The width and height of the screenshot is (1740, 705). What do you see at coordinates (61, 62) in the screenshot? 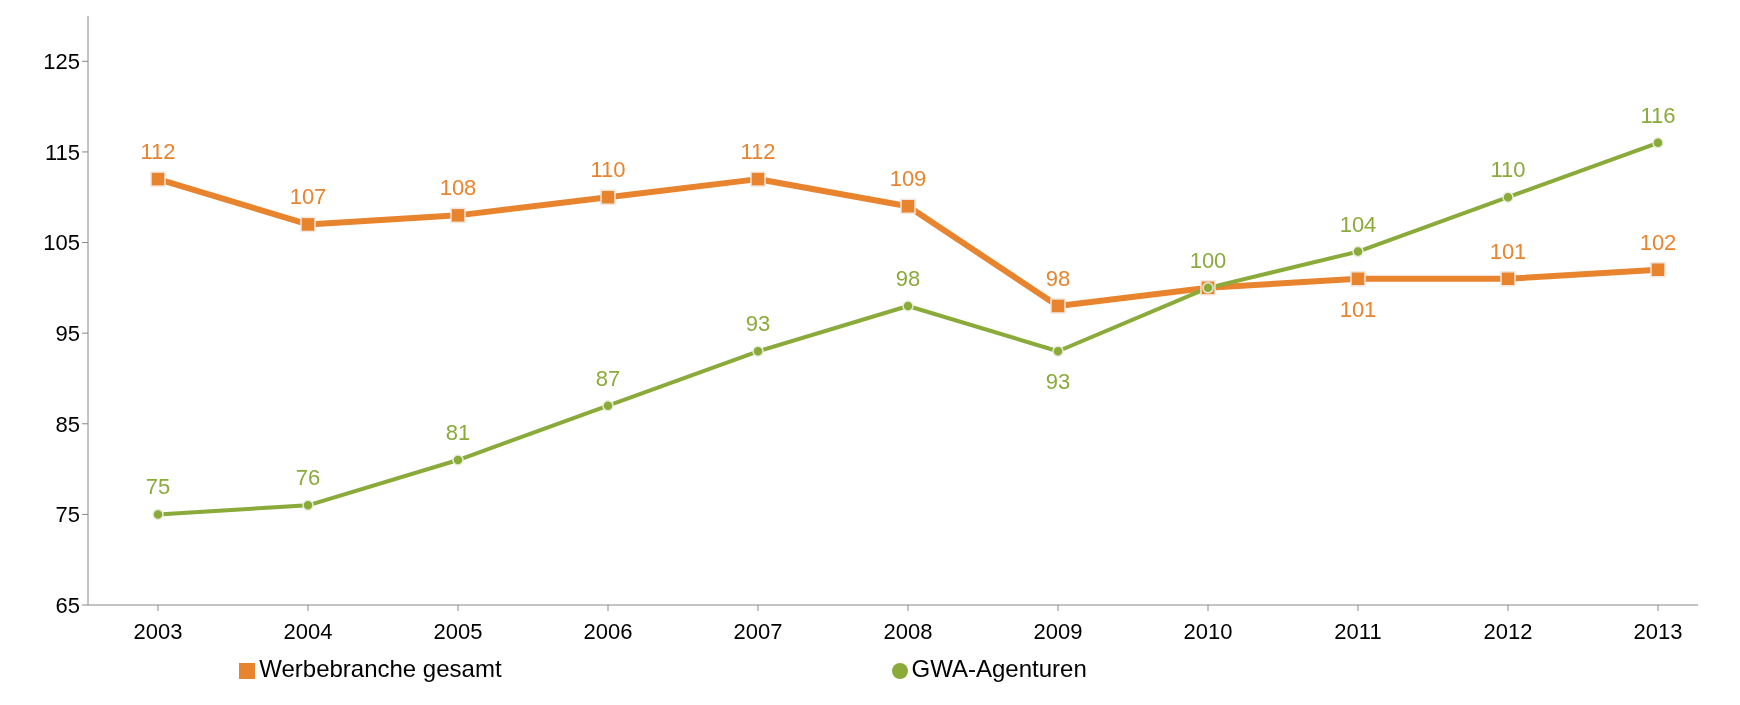
I see `y-tick-label: 125` at bounding box center [61, 62].